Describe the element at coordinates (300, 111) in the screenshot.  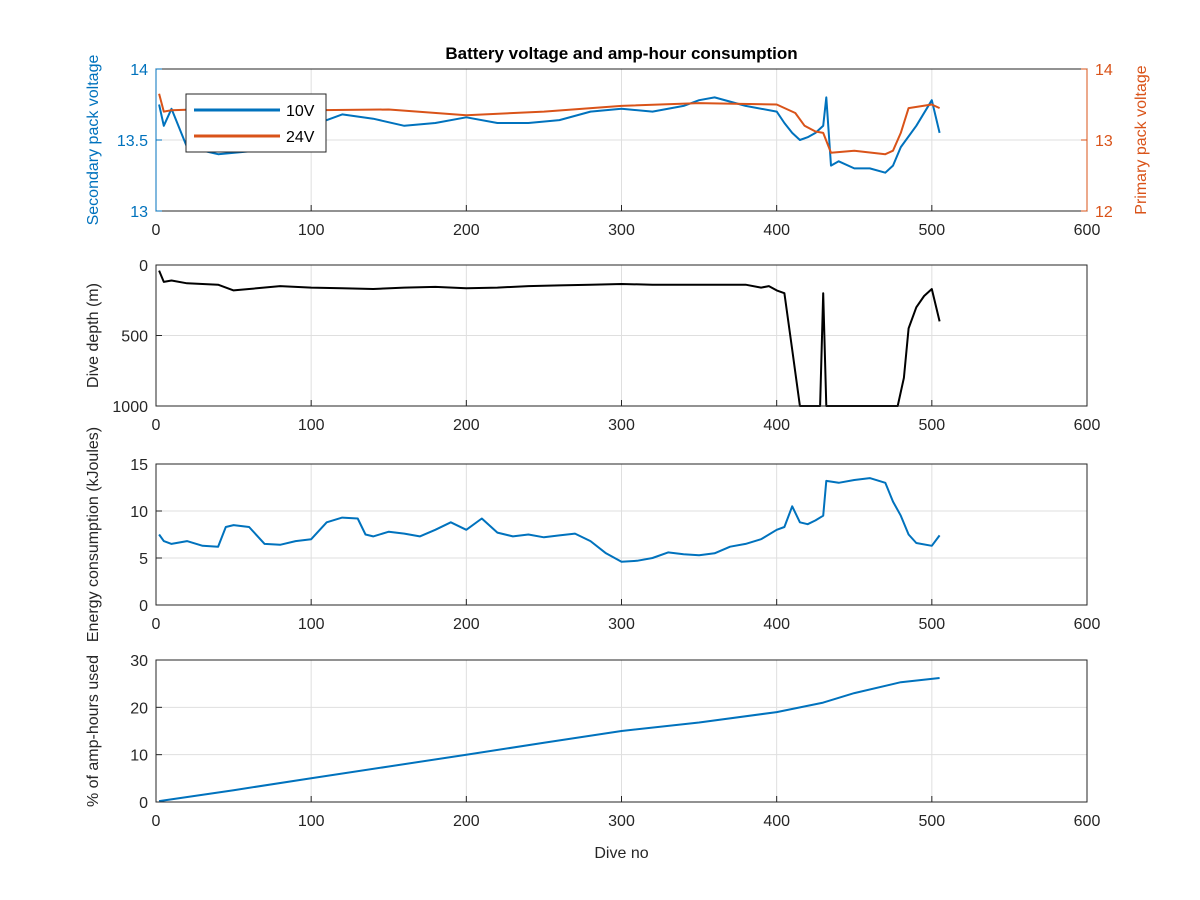
I see `legend-label-10v: 10V` at that location.